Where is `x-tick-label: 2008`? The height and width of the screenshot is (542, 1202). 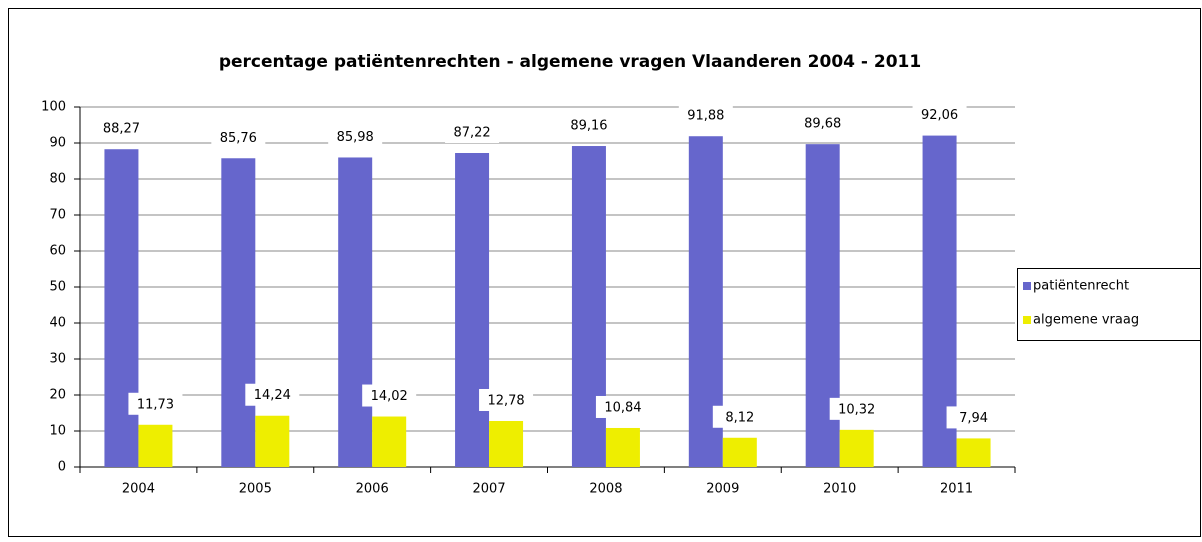
x-tick-label: 2008 is located at coordinates (605, 489).